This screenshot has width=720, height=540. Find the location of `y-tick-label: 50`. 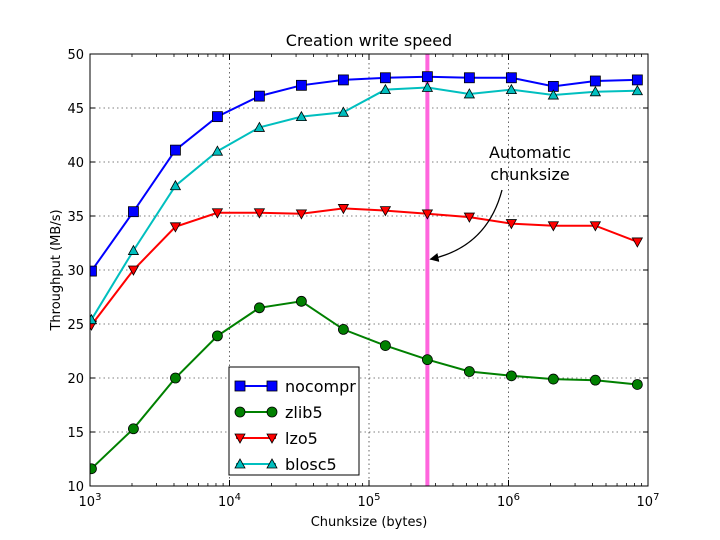

y-tick-label: 50 is located at coordinates (75, 55).